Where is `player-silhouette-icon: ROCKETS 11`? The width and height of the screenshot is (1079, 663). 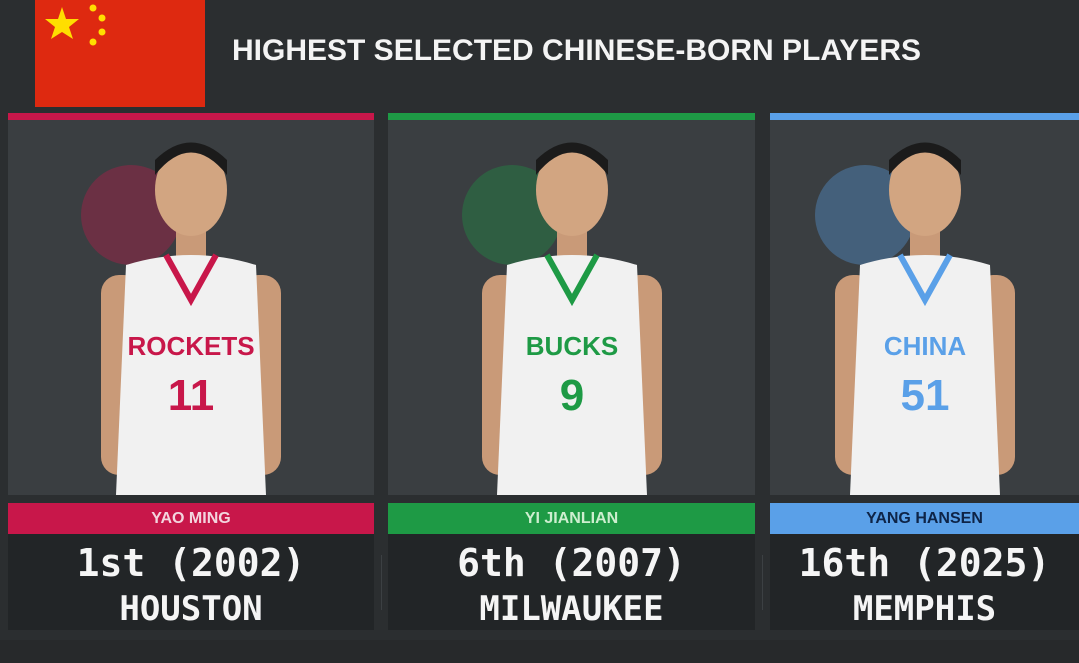 player-silhouette-icon: ROCKETS 11 is located at coordinates (181, 318).